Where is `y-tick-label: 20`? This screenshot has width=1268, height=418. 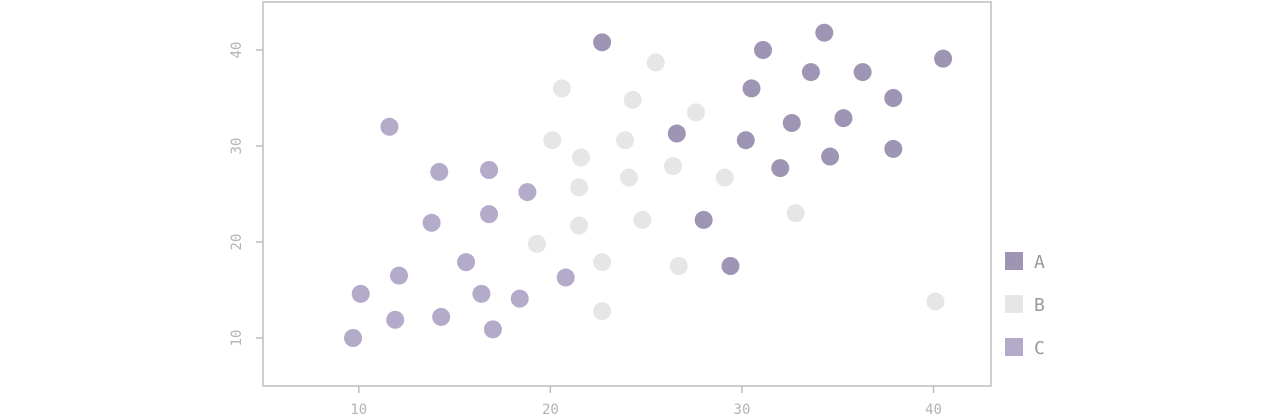 y-tick-label: 20 is located at coordinates (237, 242).